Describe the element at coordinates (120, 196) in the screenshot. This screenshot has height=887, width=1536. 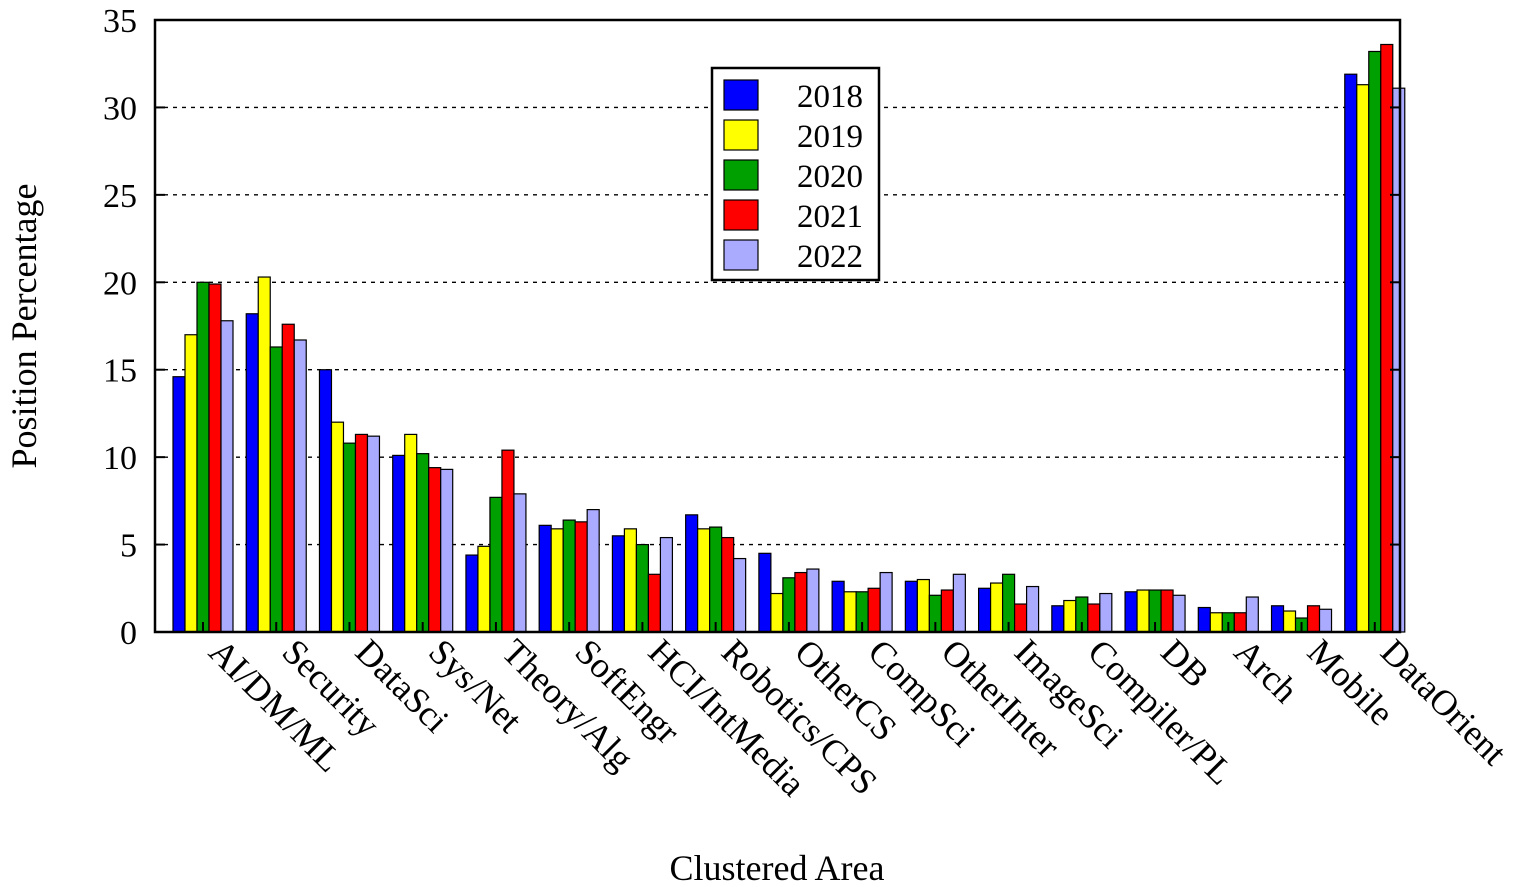
I see `y-tick-label: 25` at that location.